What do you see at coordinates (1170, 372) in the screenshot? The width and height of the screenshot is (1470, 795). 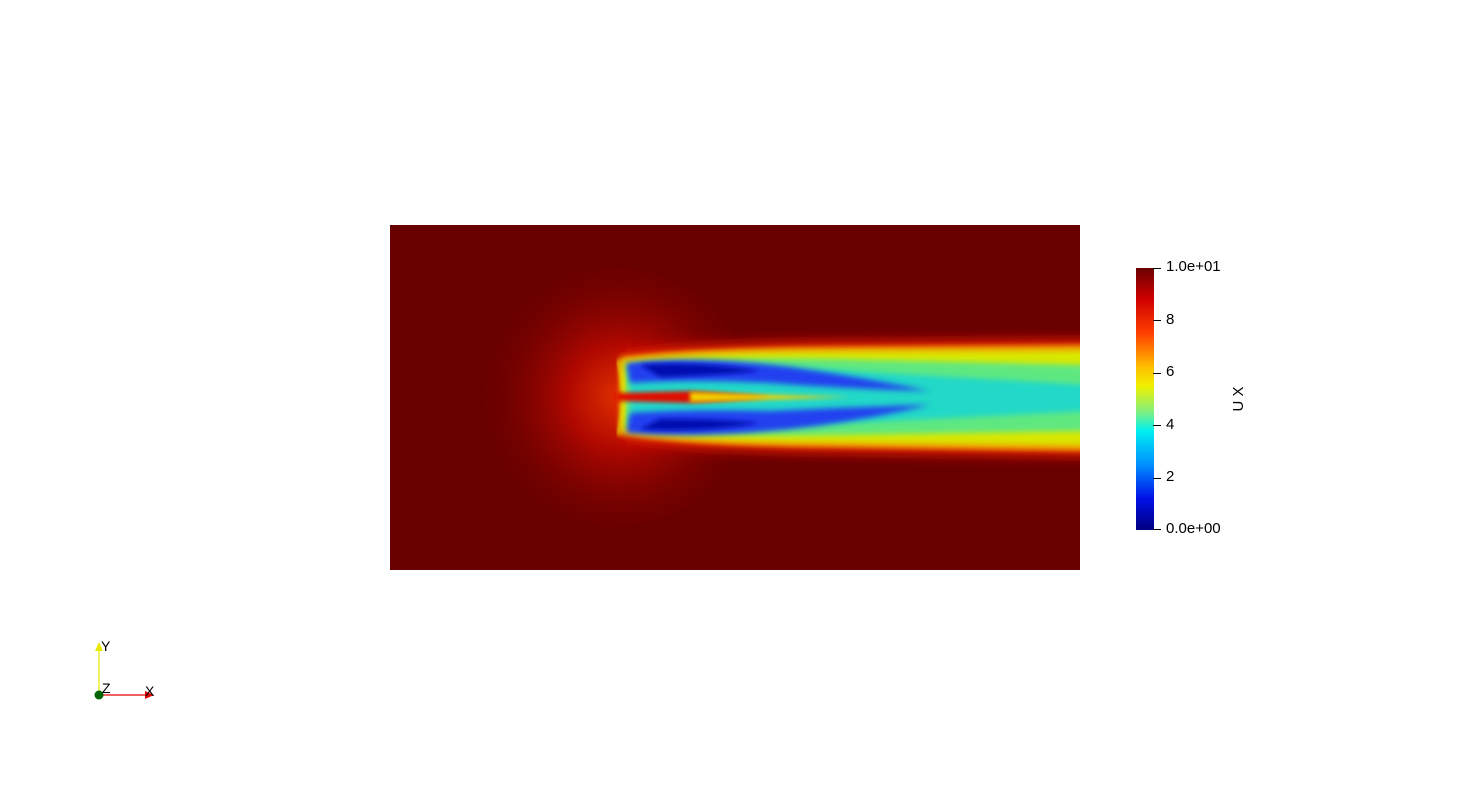 I see `colorbar-tick-label: 6` at bounding box center [1170, 372].